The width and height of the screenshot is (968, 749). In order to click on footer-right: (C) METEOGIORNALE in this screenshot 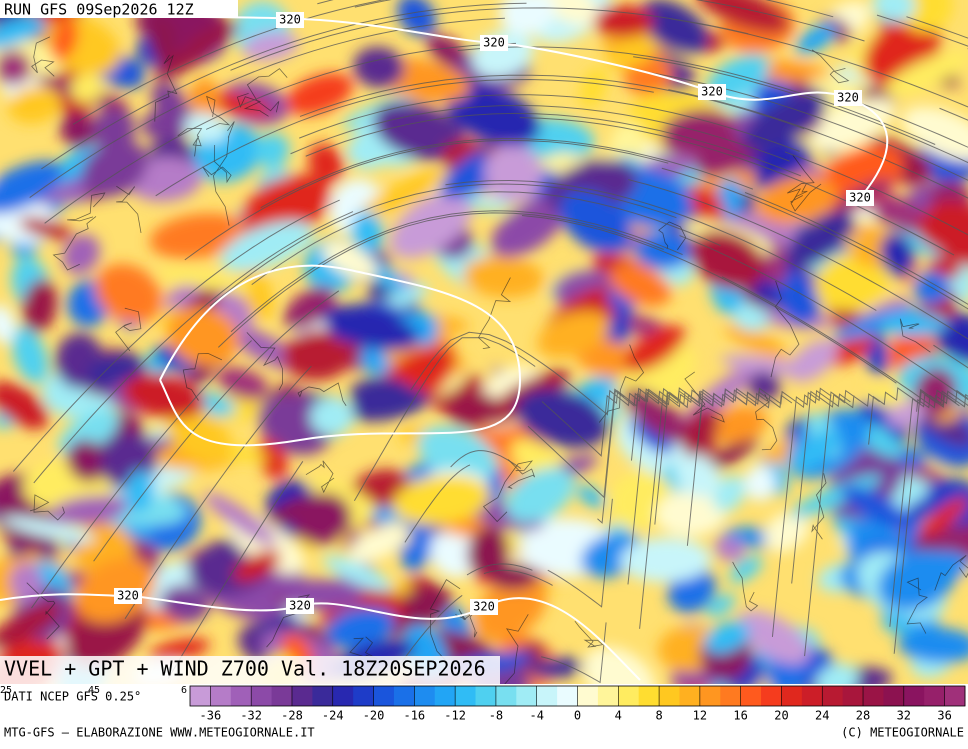, I will do `click(902, 733)`.